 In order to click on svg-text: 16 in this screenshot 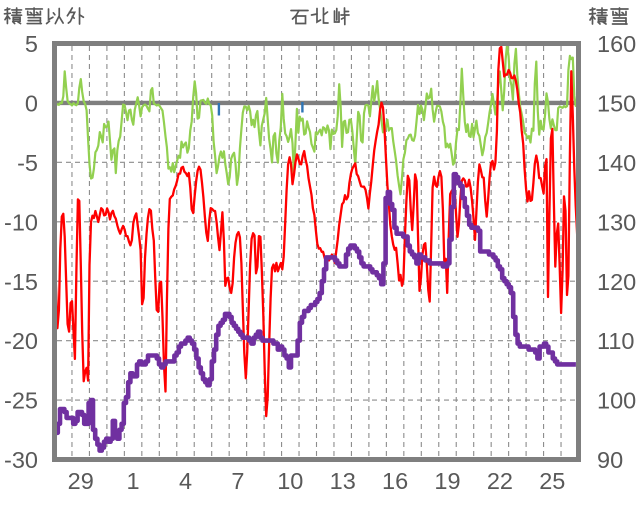, I will do `click(395, 481)`.